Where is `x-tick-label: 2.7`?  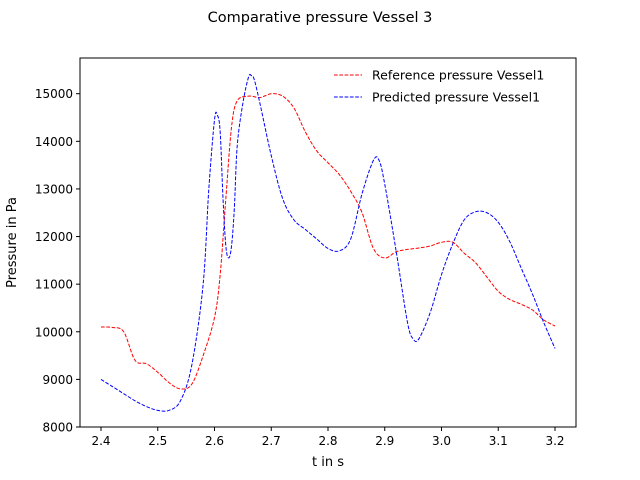 x-tick-label: 2.7 is located at coordinates (271, 441).